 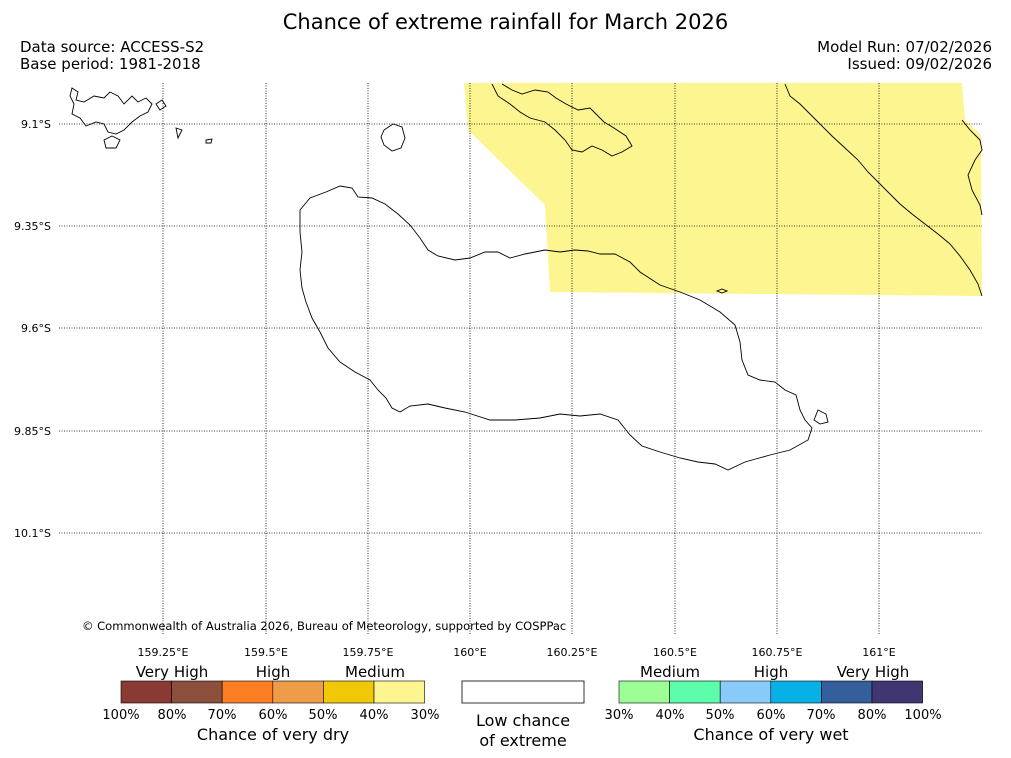 What do you see at coordinates (523, 692) in the screenshot?
I see `low-chance-box` at bounding box center [523, 692].